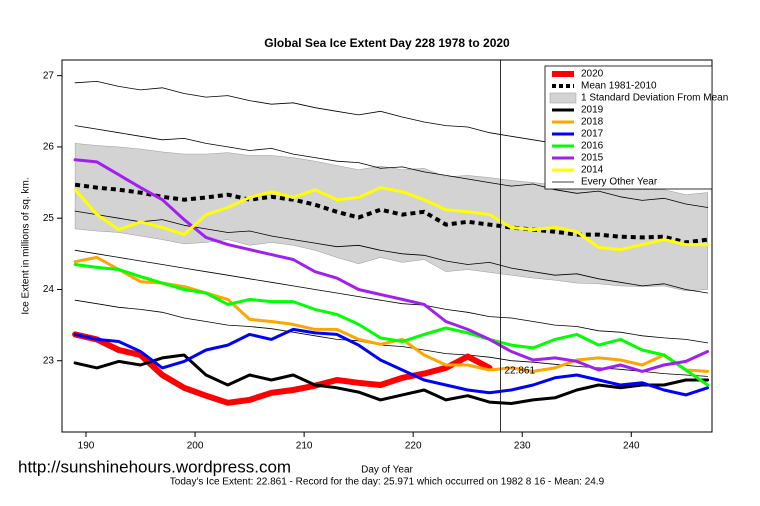  I want to click on x-tick-label: 200, so click(195, 446).